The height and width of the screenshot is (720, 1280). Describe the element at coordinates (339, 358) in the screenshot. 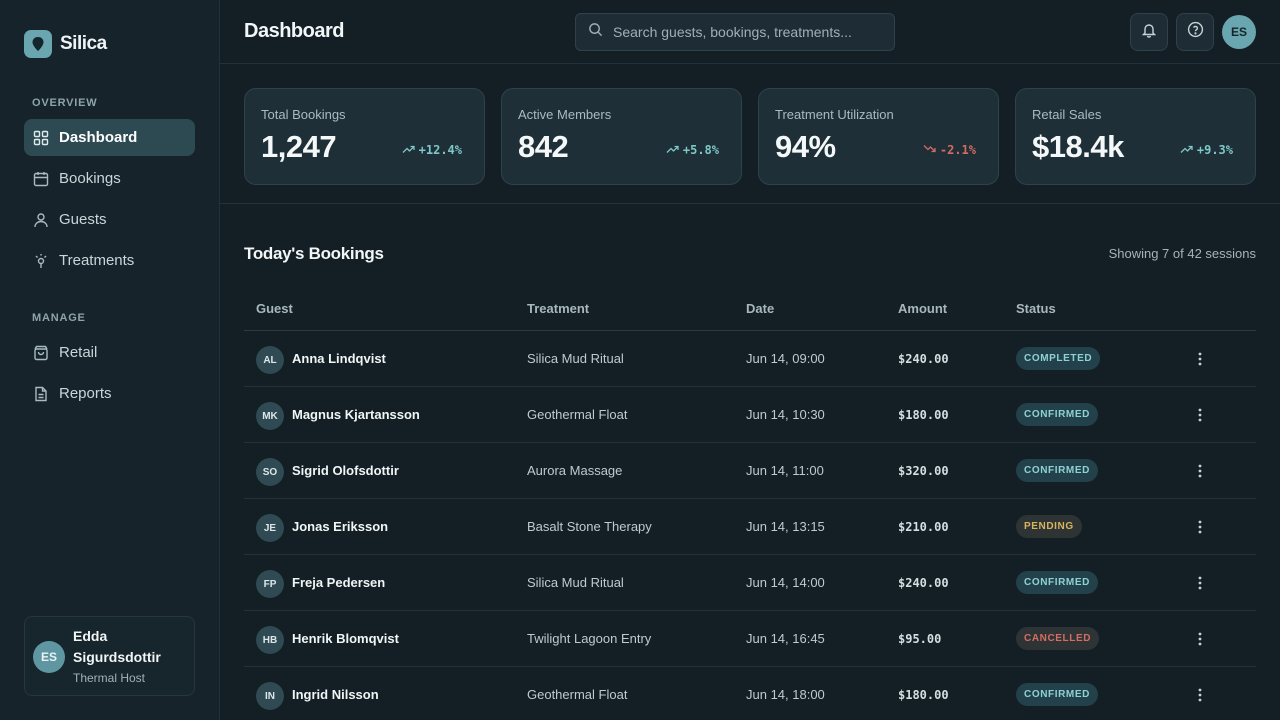

I see `guest-name: Anna Lindqvist` at that location.